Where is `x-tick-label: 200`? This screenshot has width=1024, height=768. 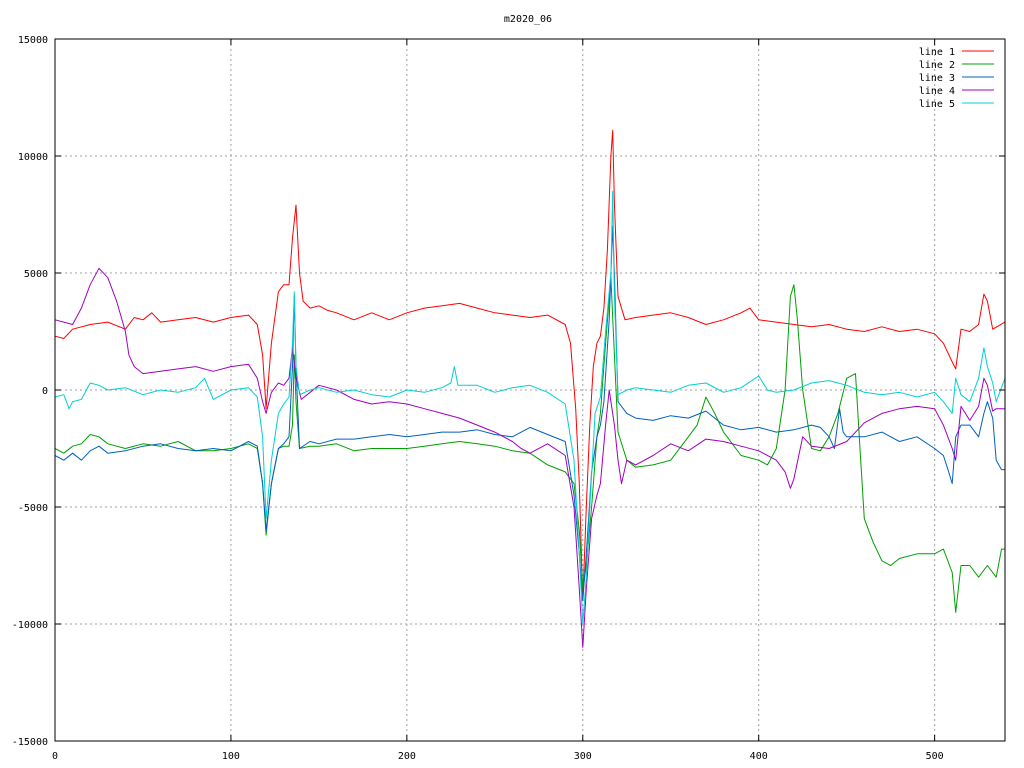
x-tick-label: 200 is located at coordinates (407, 756).